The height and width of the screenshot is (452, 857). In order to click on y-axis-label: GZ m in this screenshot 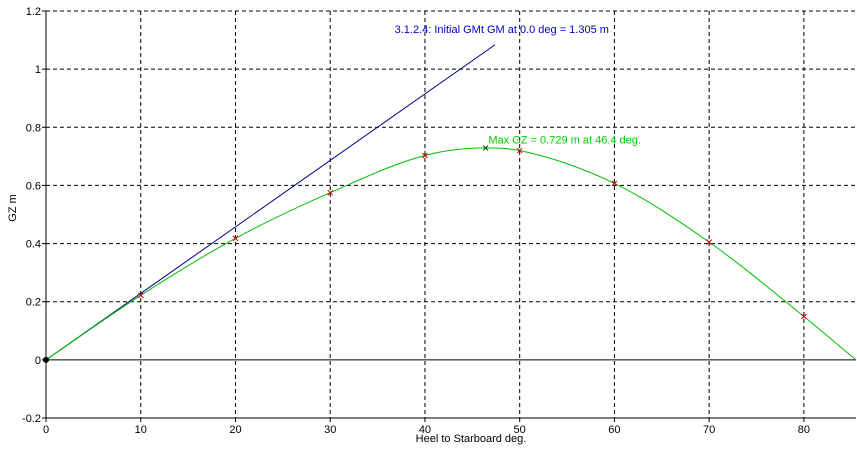, I will do `click(13, 208)`.